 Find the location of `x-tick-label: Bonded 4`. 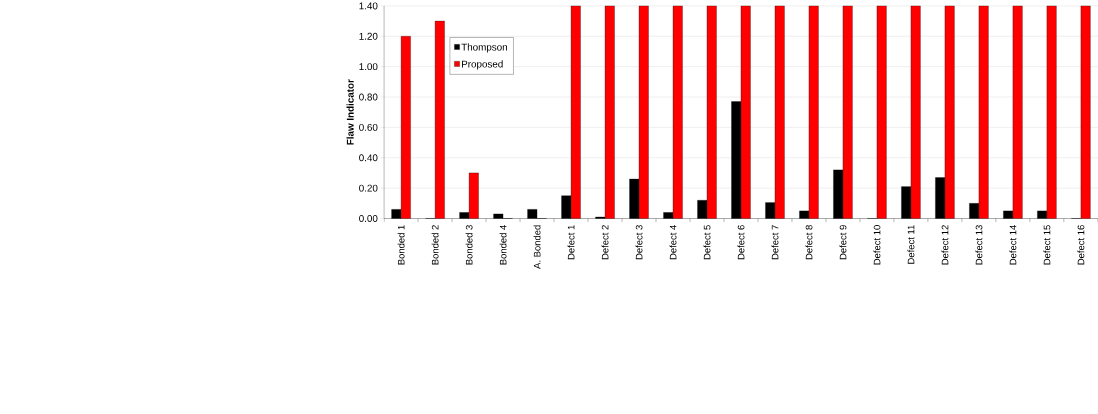

x-tick-label: Bonded 4 is located at coordinates (503, 244).